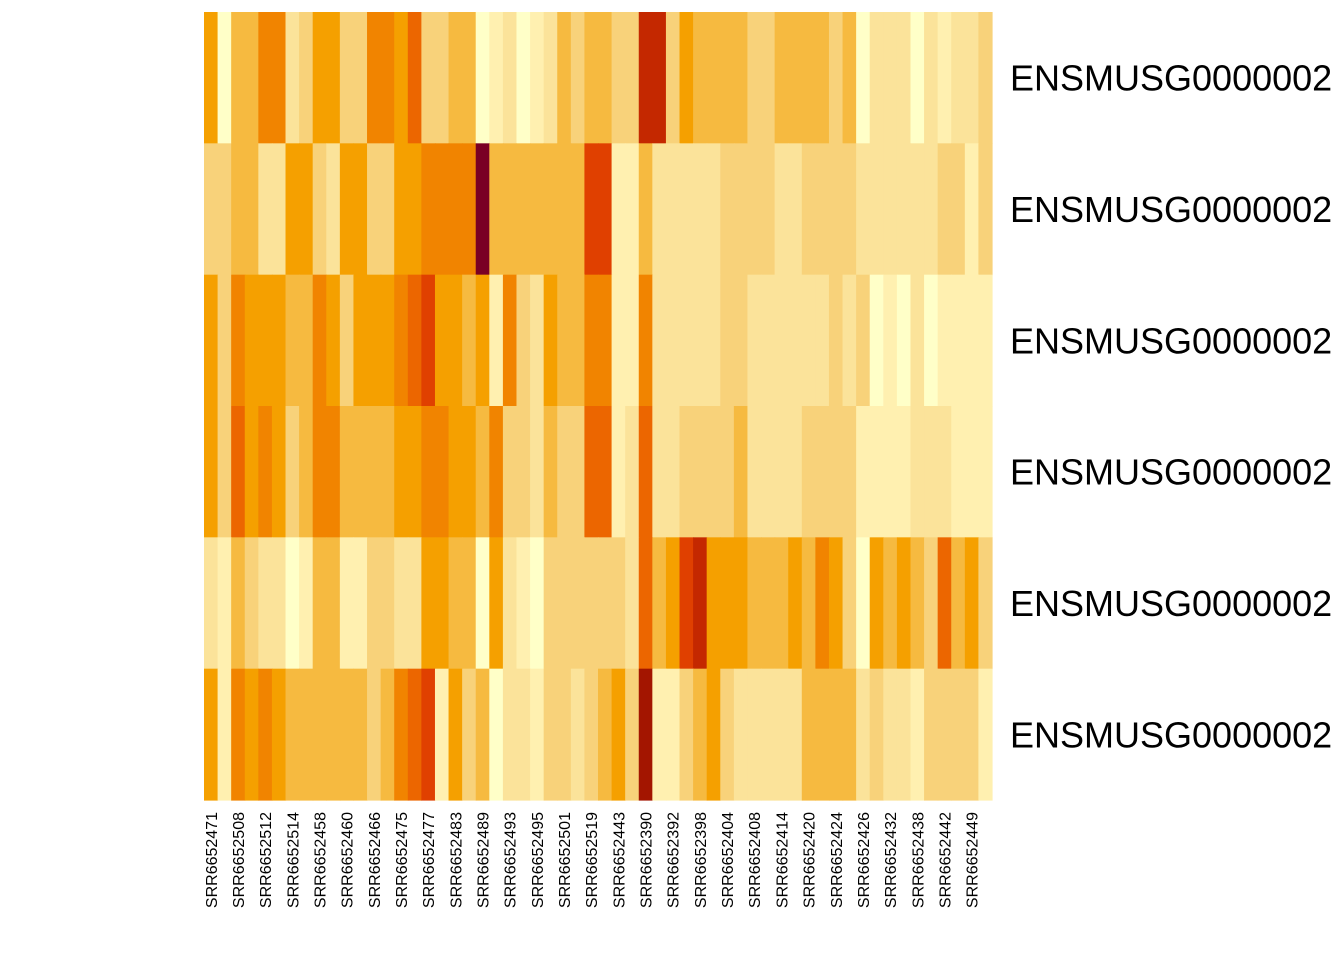  What do you see at coordinates (239, 860) in the screenshot?
I see `column-label: SRR6652508` at bounding box center [239, 860].